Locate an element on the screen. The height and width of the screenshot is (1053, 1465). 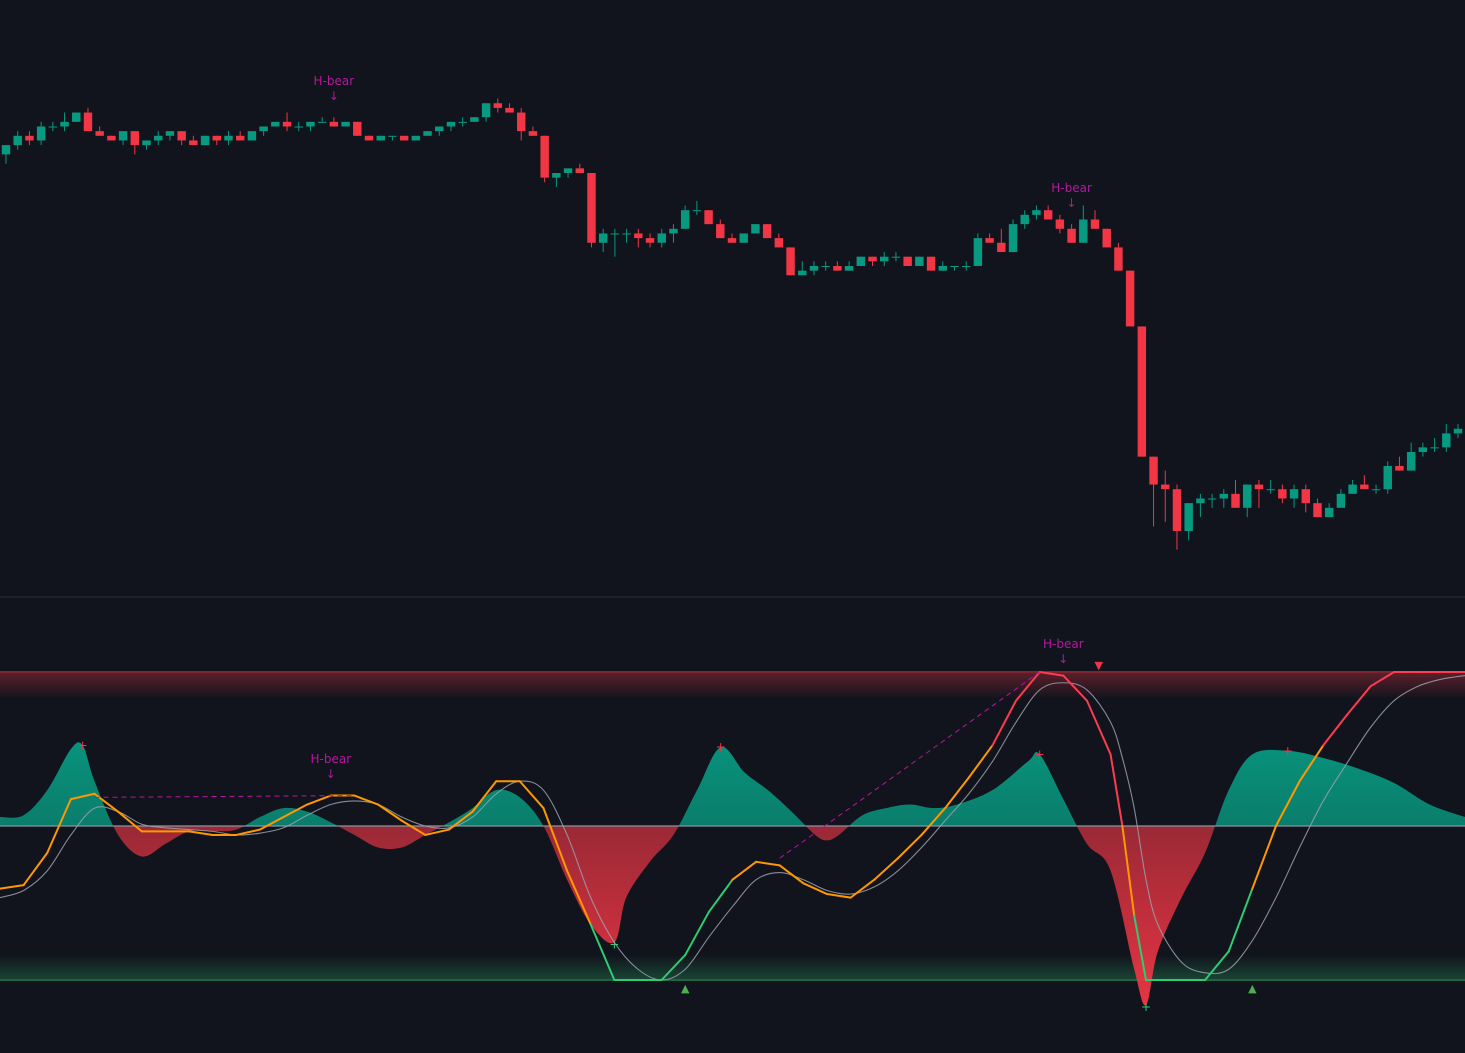
peak-marker: + is located at coordinates (83, 745).